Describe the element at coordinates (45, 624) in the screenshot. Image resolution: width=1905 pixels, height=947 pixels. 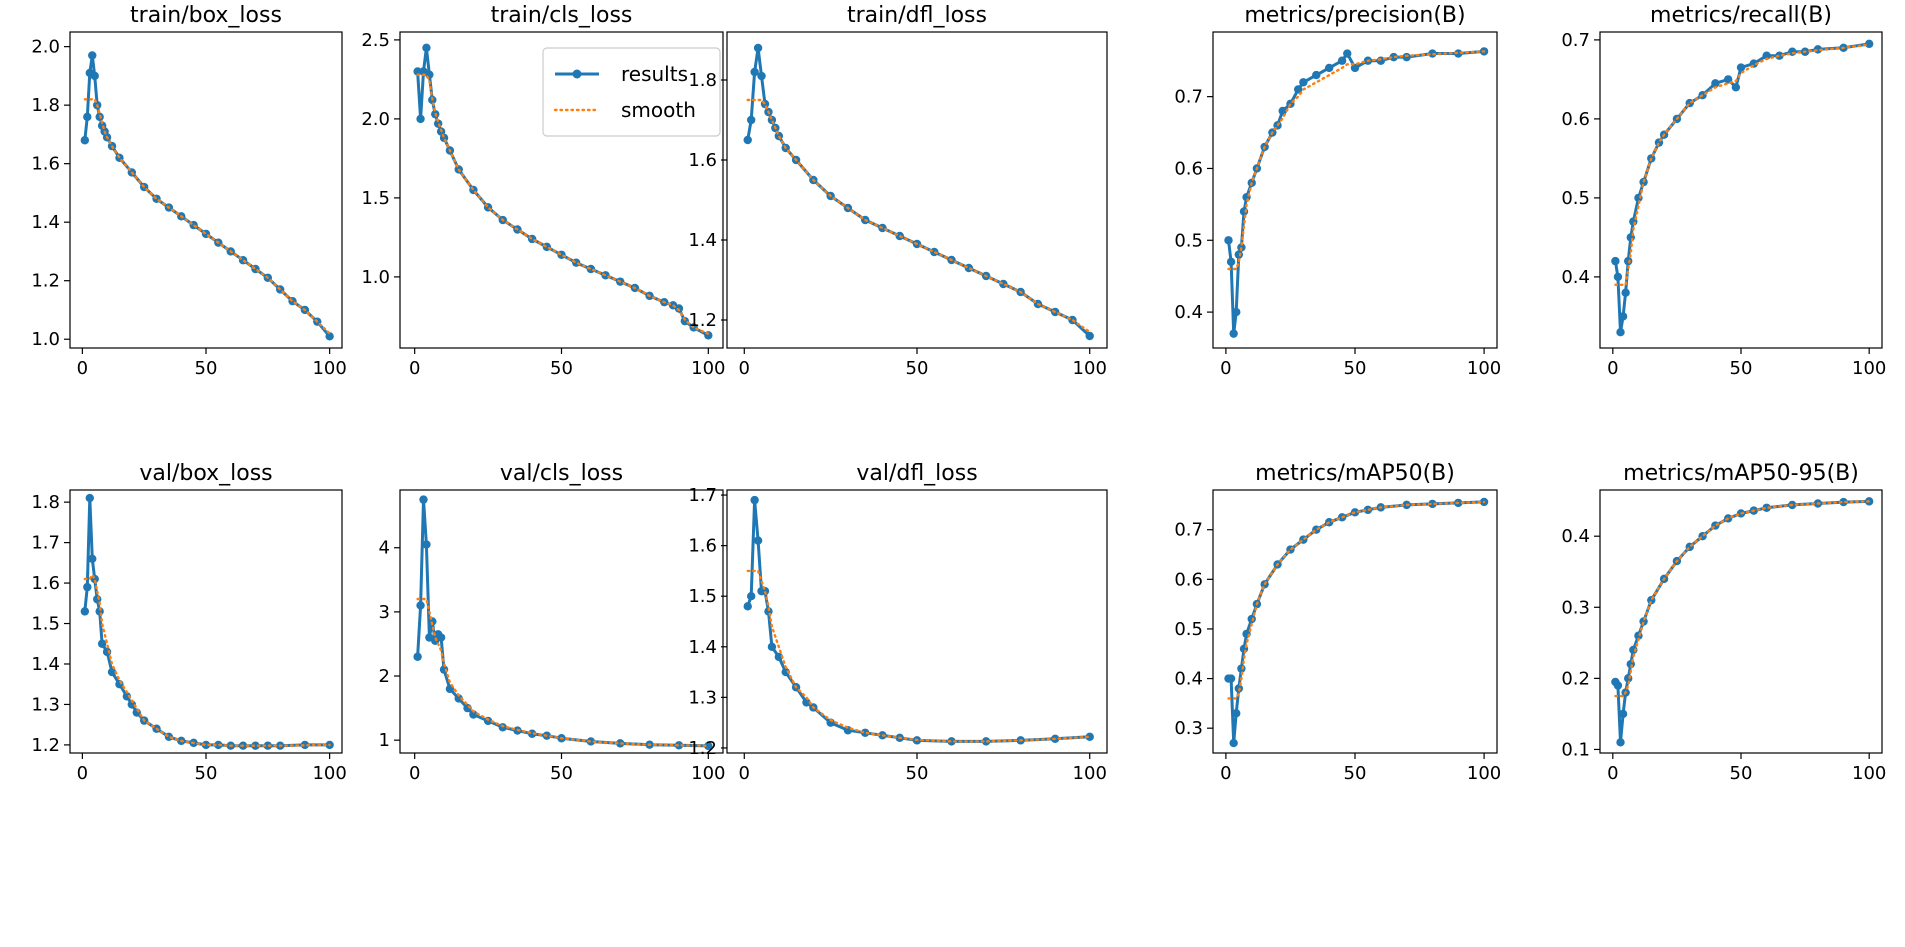
I see `y-tick-label: 1.5` at that location.